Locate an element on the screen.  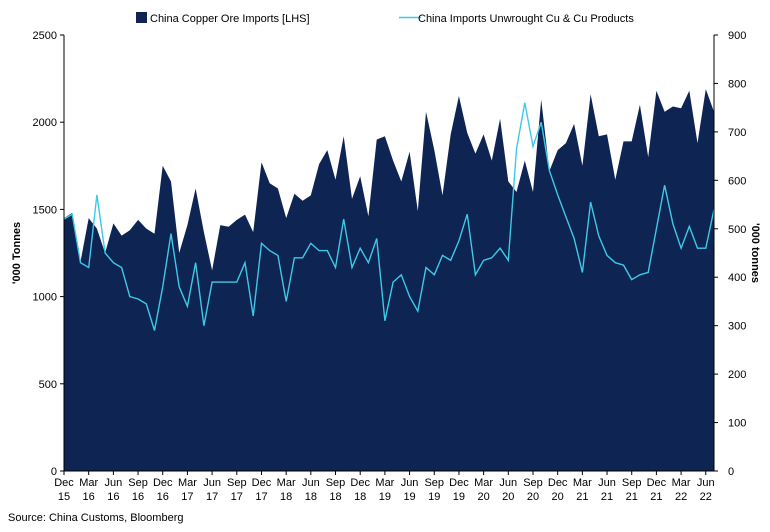
x-tick-label: Mar 21 is located at coordinates (582, 490).